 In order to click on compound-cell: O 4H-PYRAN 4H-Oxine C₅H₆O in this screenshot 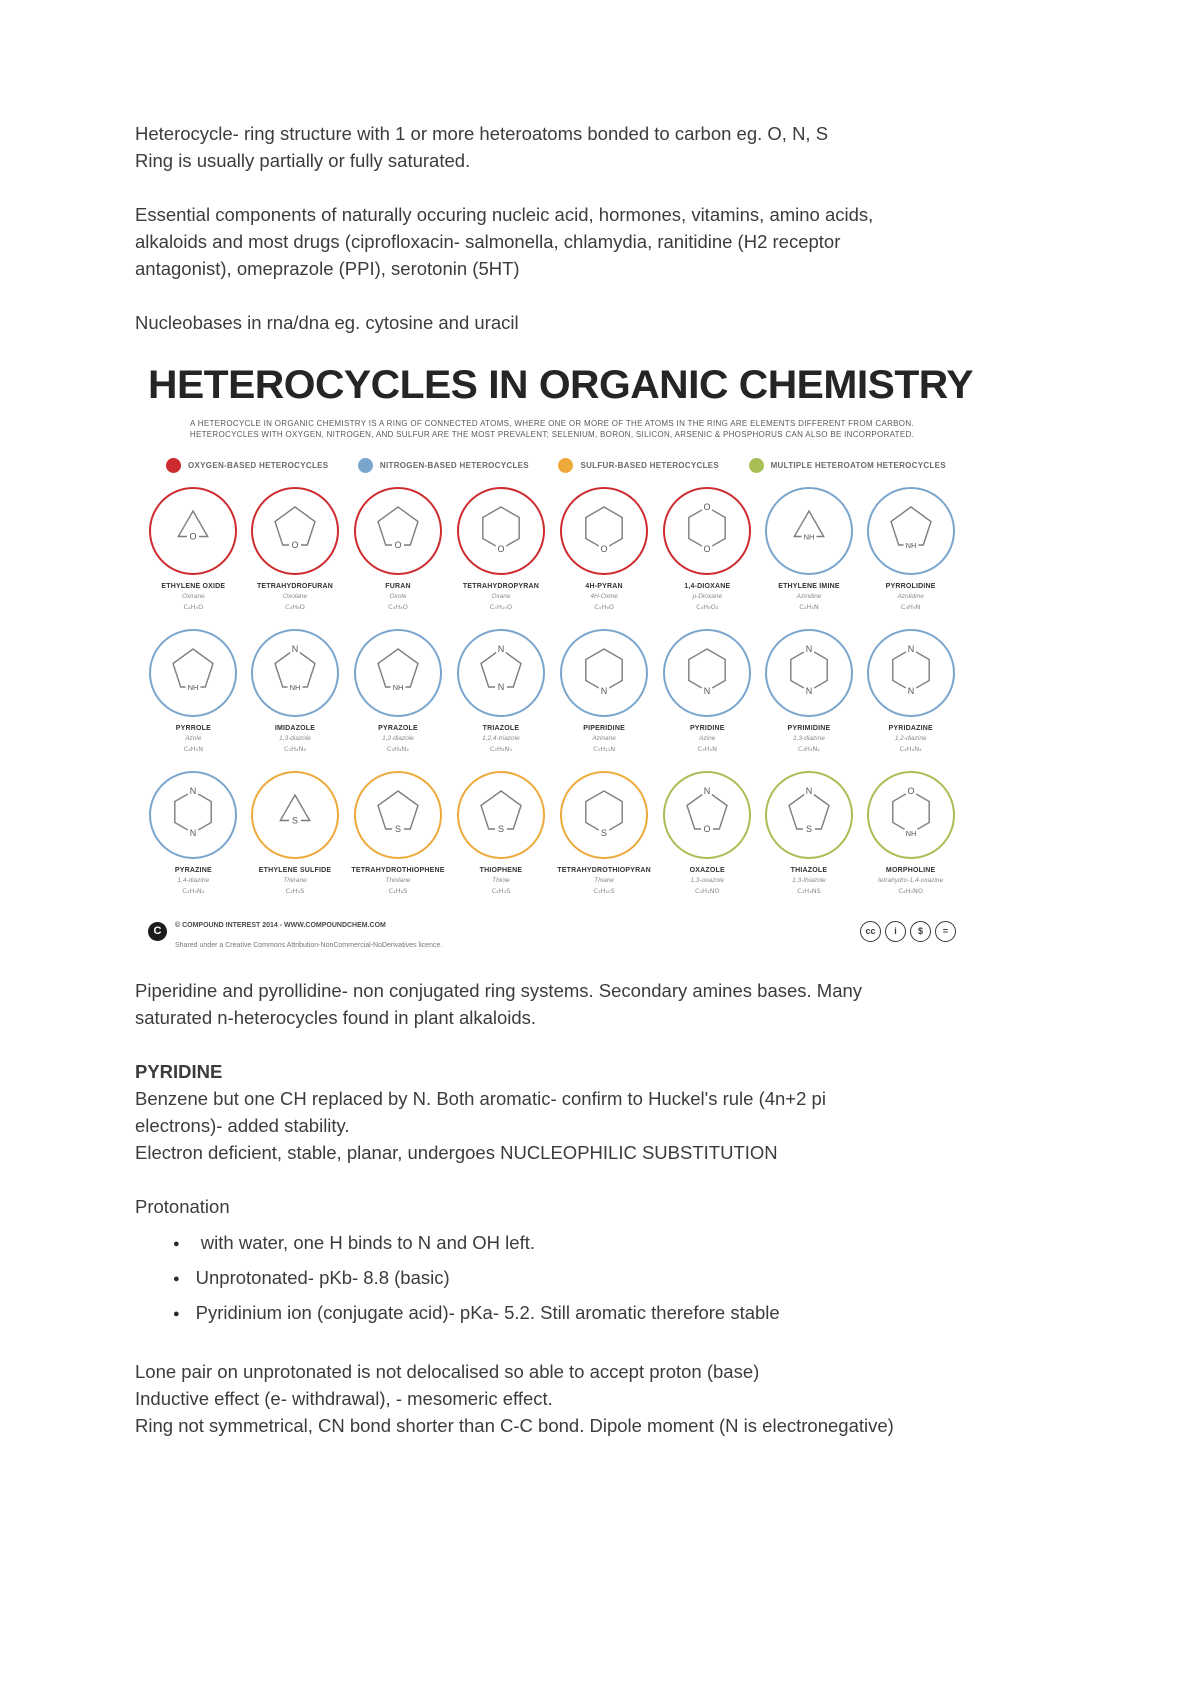, I will do `click(604, 549)`.